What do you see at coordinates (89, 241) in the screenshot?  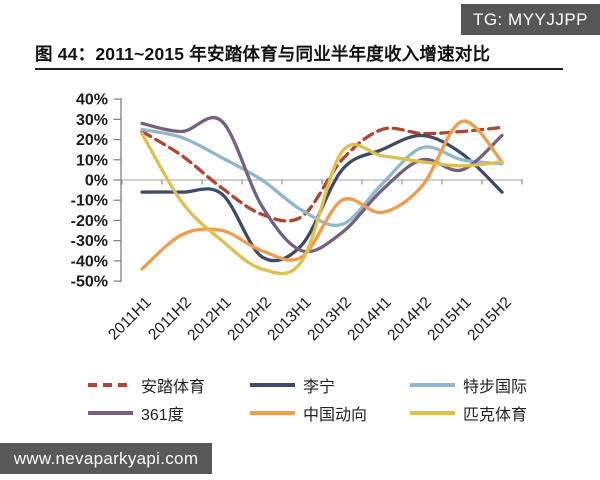 I see `y-tick-label: -30%` at bounding box center [89, 241].